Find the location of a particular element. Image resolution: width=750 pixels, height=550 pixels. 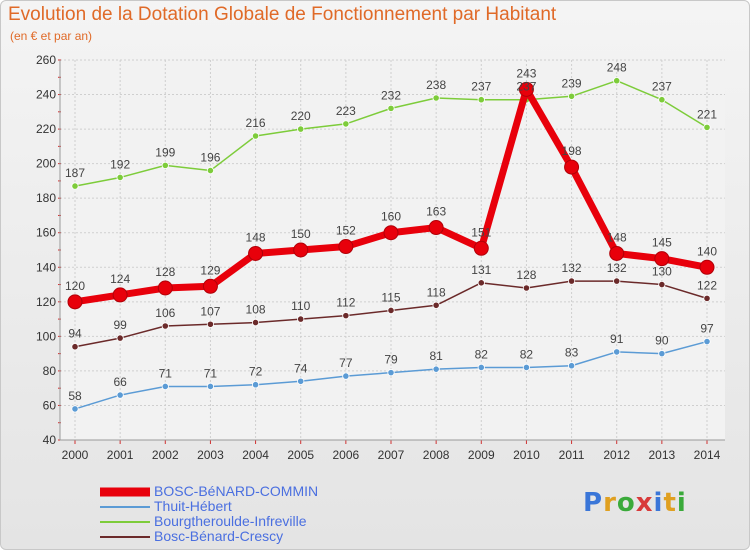

data-label: 220 is located at coordinates (301, 116).